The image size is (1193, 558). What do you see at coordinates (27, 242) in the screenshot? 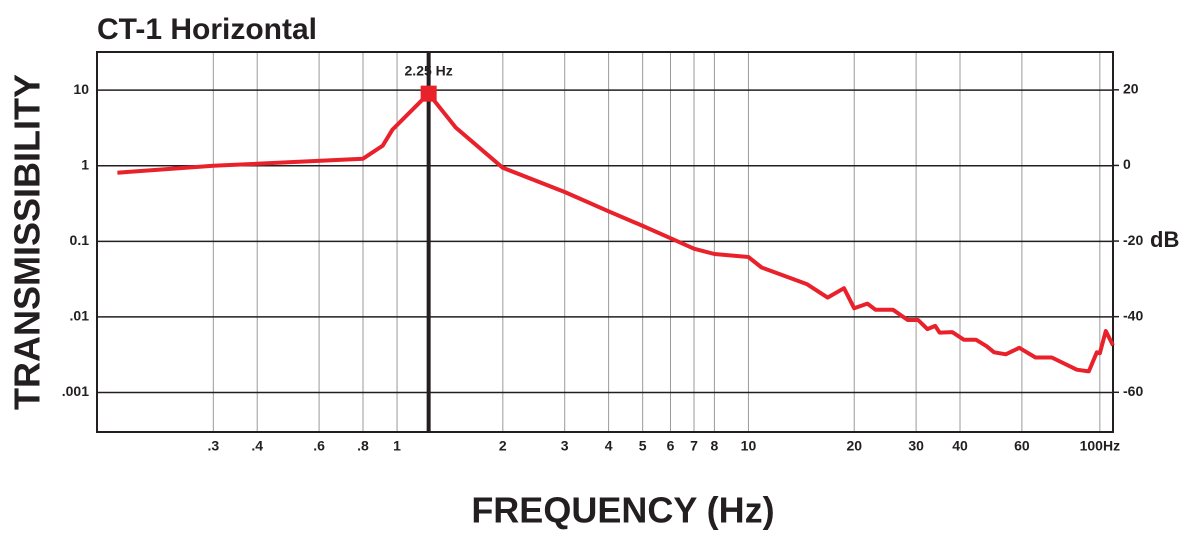
I see `y-axis-label: TRANSMISSIBILITY` at bounding box center [27, 242].